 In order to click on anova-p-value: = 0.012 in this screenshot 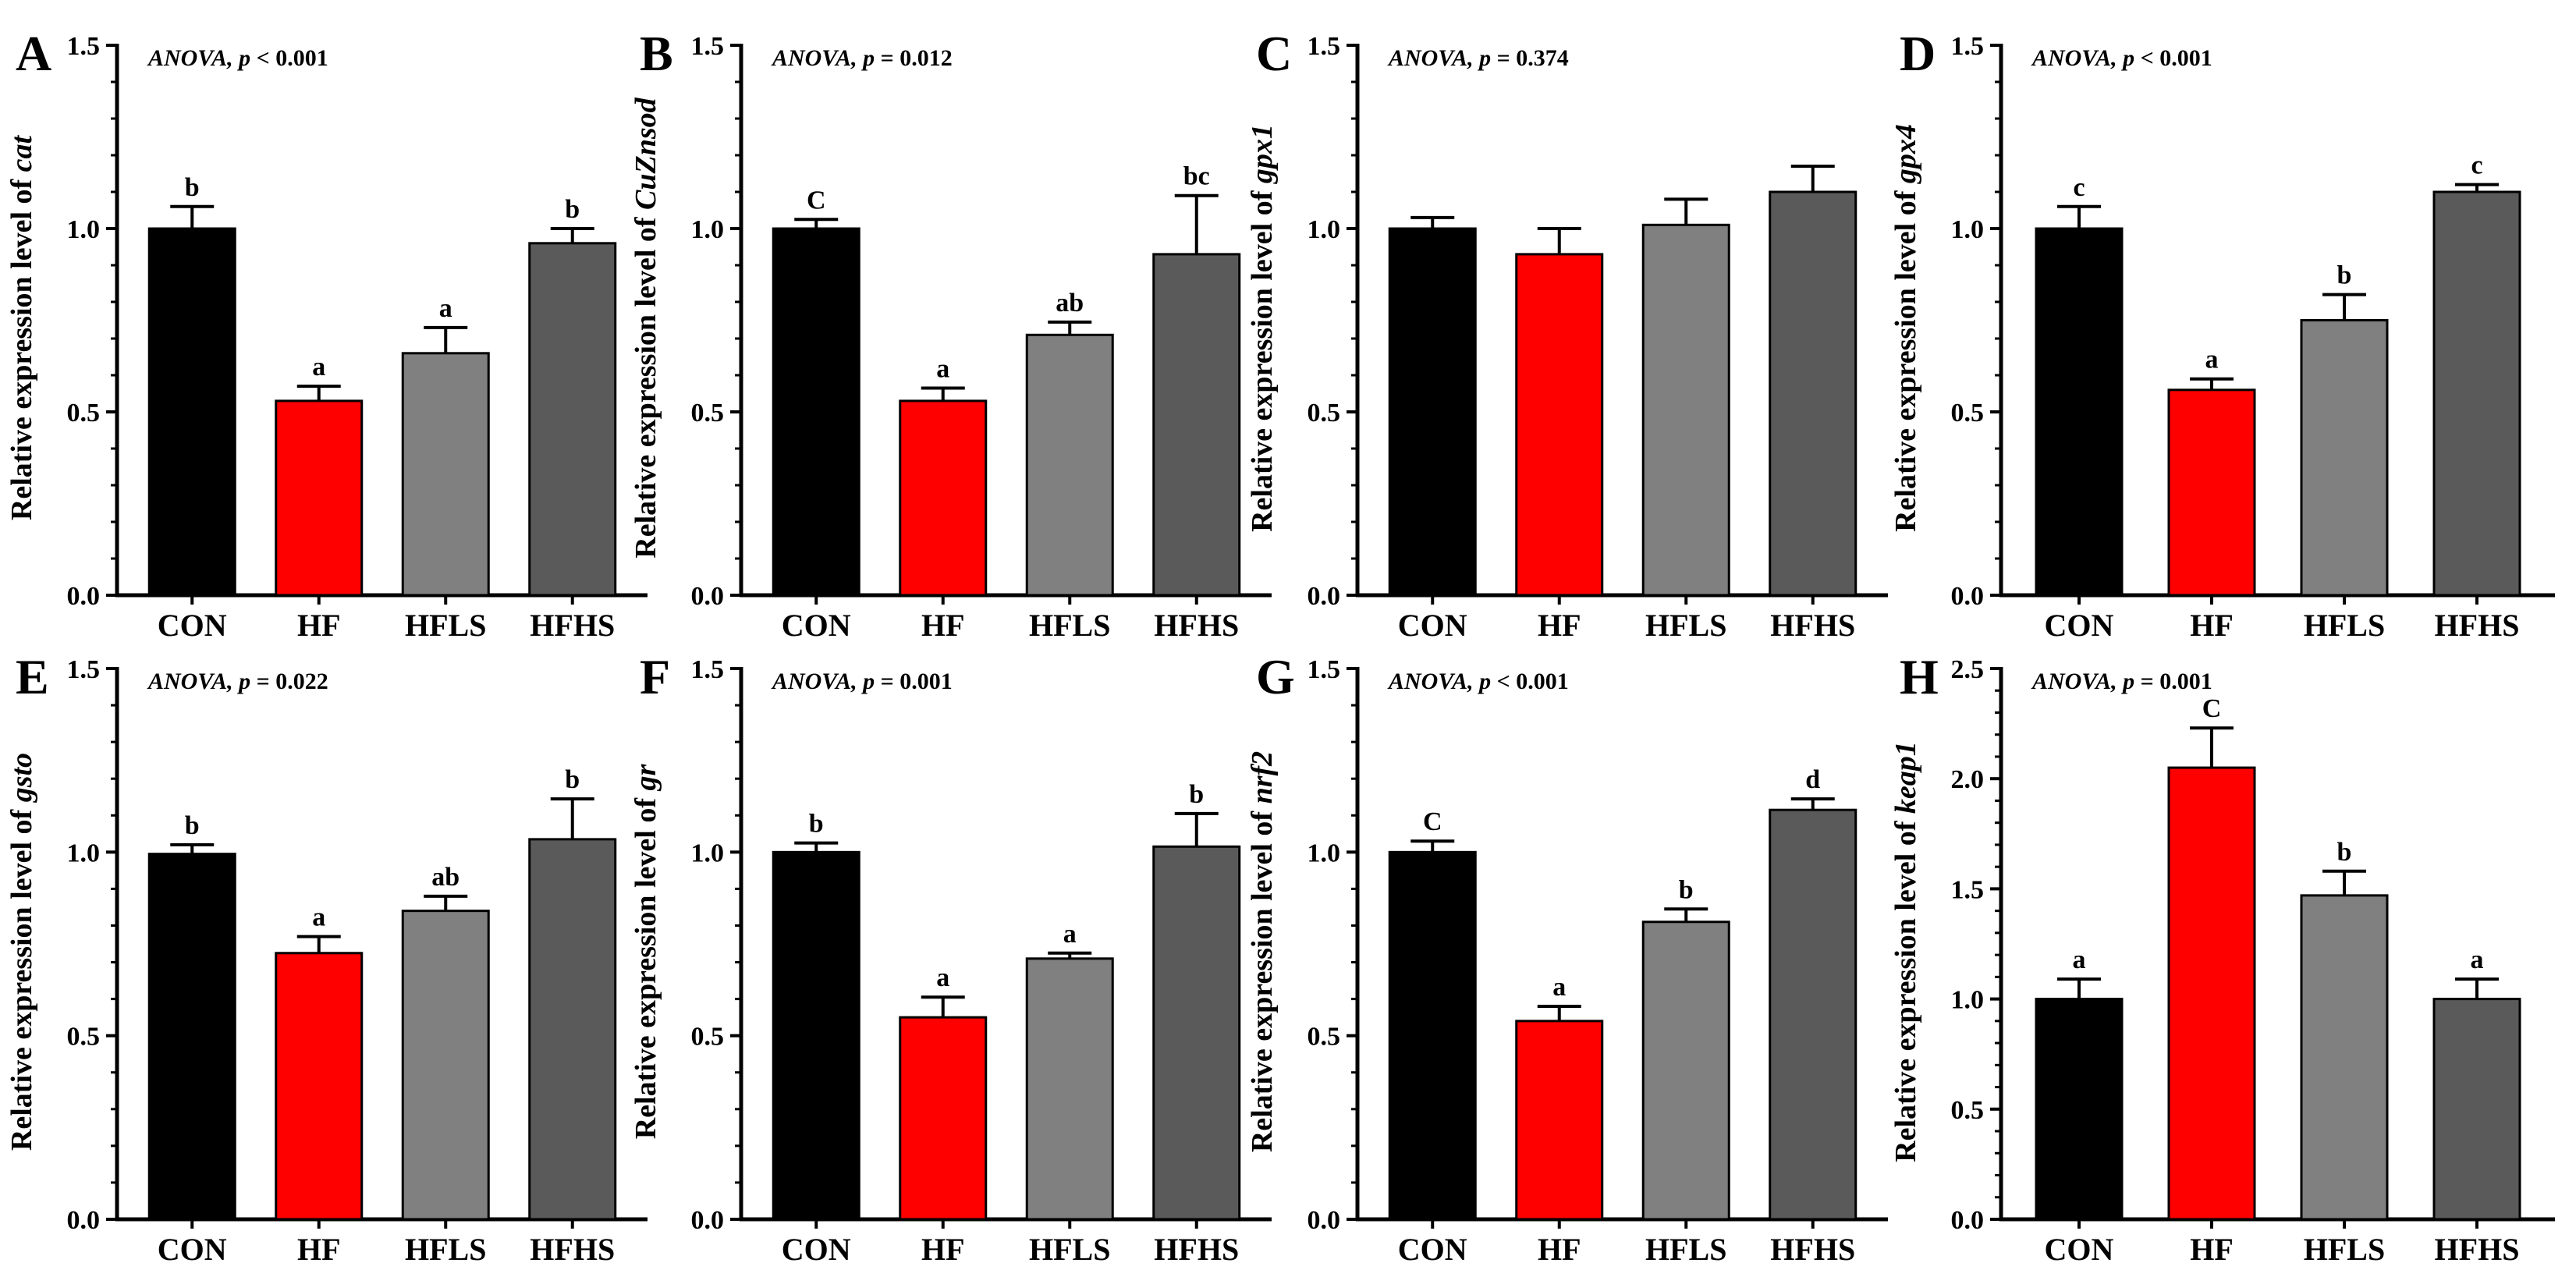, I will do `click(917, 58)`.